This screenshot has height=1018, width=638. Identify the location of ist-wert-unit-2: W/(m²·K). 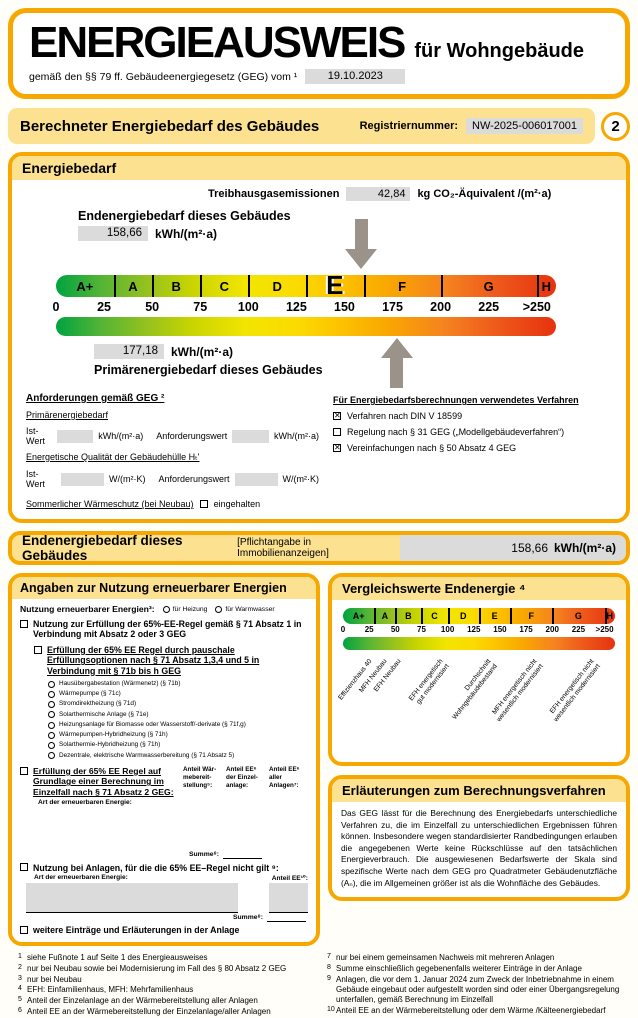
(127, 479).